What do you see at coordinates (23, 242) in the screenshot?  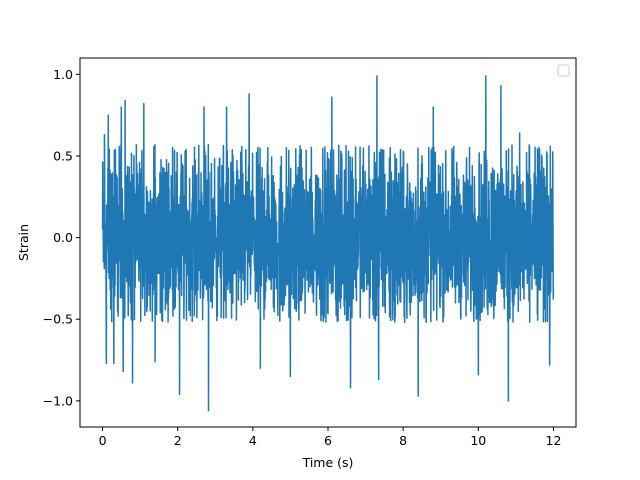 I see `y-axis-label: Strain` at bounding box center [23, 242].